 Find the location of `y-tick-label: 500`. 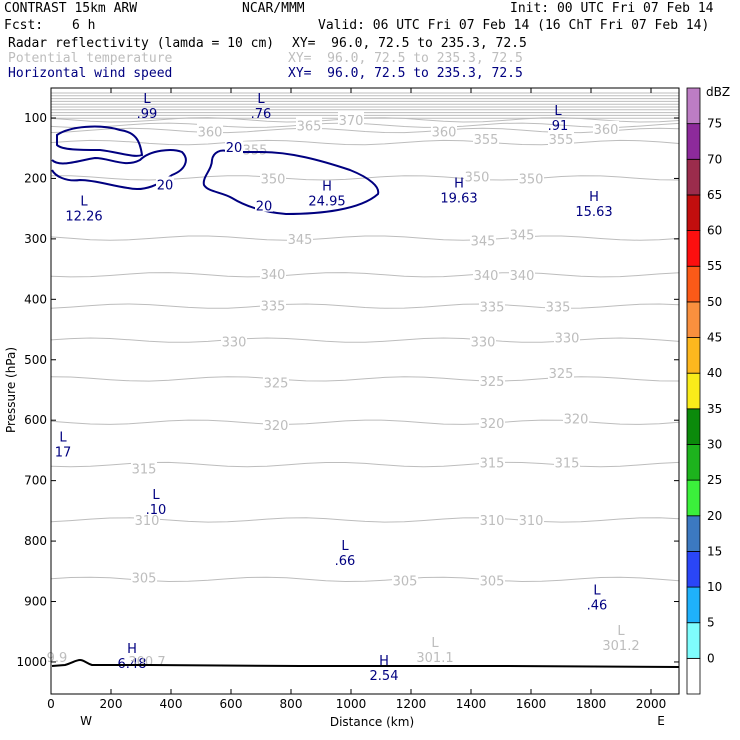

y-tick-label: 500 is located at coordinates (35, 360).